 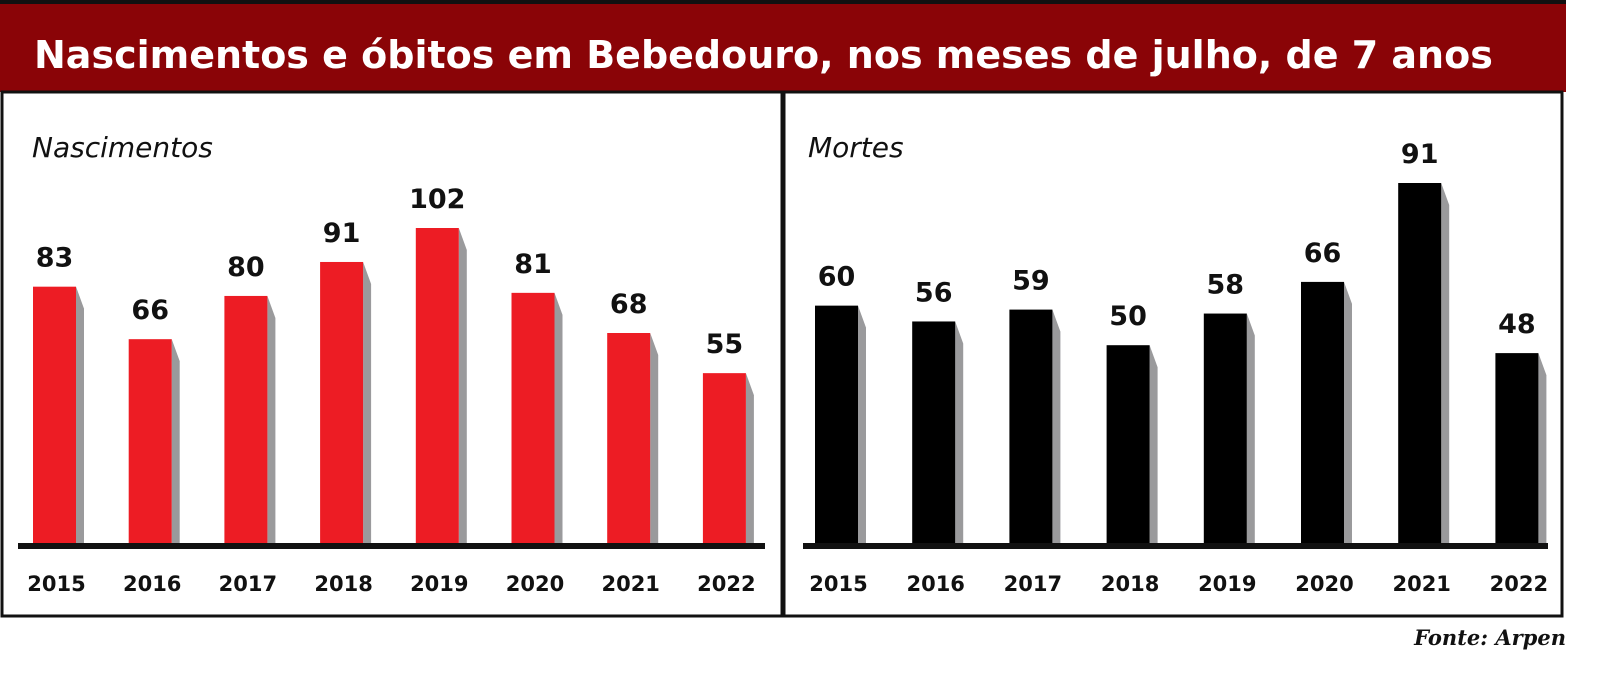 What do you see at coordinates (783, 2) in the screenshot?
I see `title-bar-top-border` at bounding box center [783, 2].